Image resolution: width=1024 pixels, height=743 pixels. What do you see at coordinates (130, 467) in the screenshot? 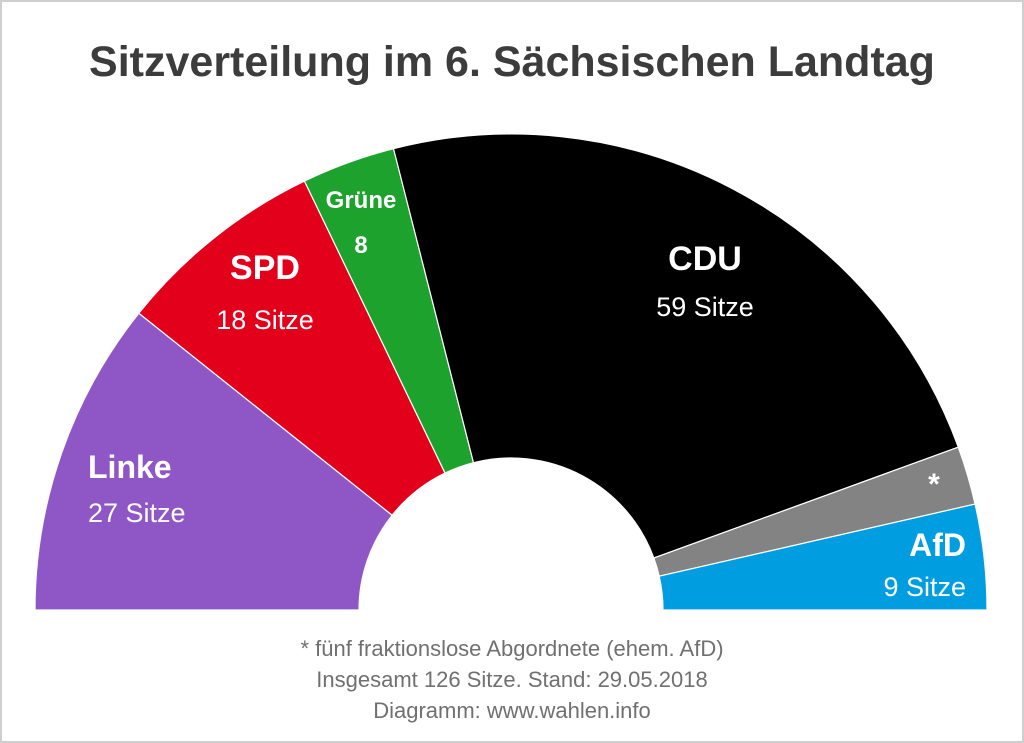
I see `slice-name-label: Linke` at bounding box center [130, 467].